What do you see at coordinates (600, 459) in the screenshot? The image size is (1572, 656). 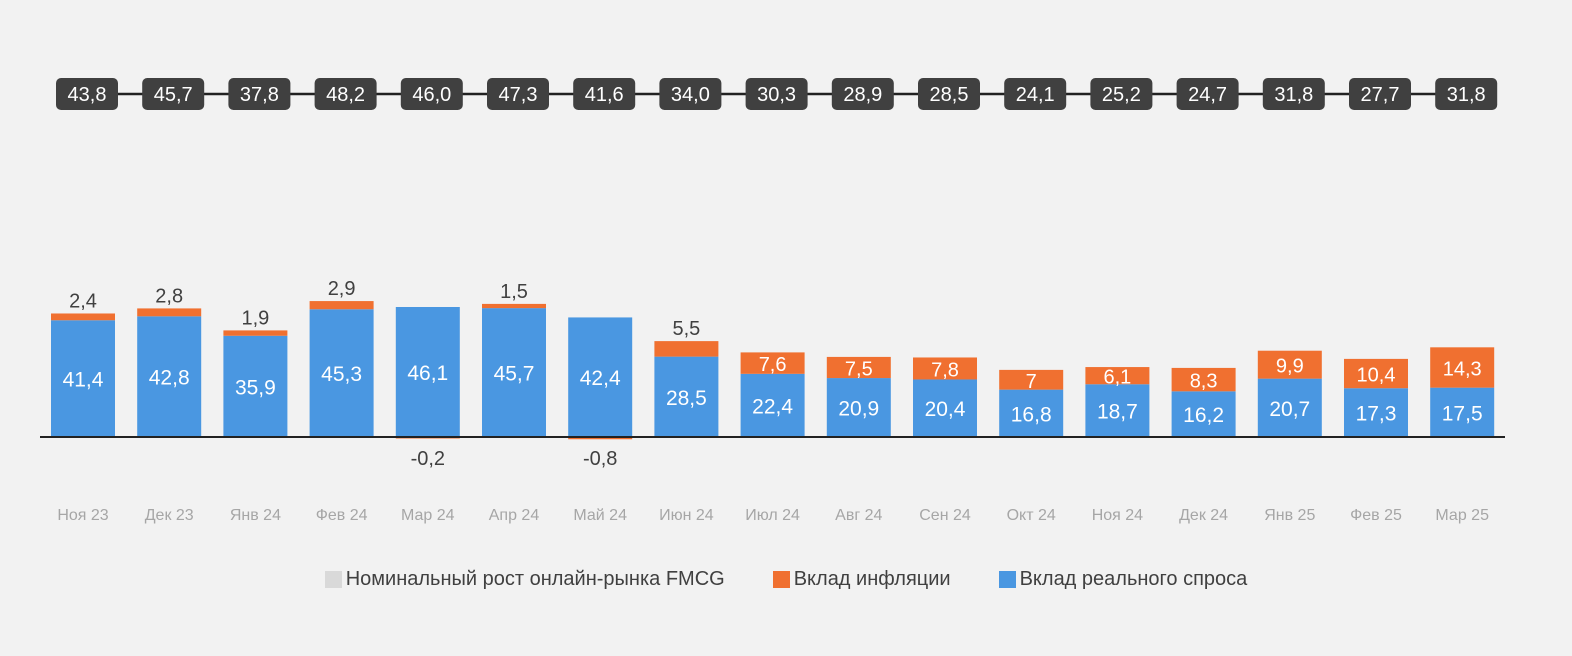 I see `label-inflation: -0,8` at bounding box center [600, 459].